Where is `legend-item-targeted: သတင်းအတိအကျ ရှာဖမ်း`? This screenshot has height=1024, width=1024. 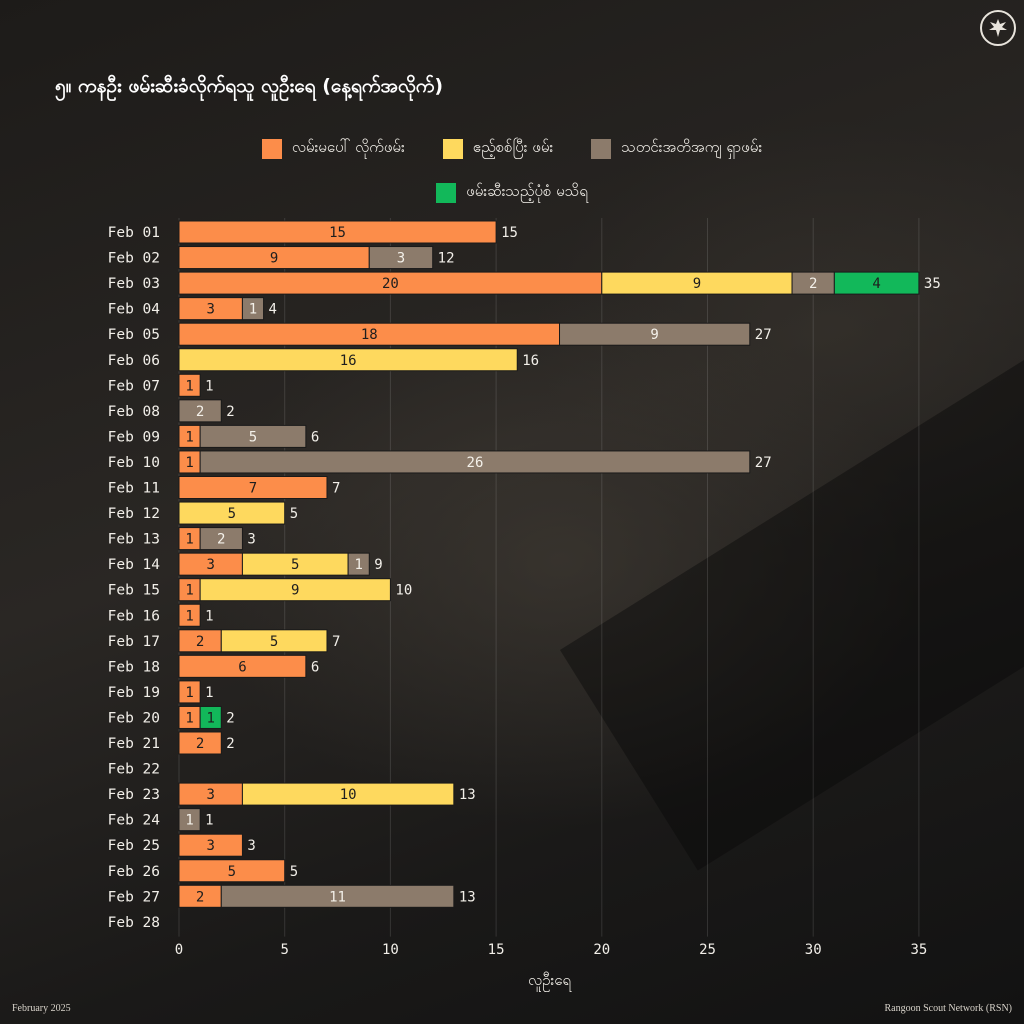
legend-item-targeted: သတင်းအတိအကျ ရှာဖမ်း is located at coordinates (676, 149).